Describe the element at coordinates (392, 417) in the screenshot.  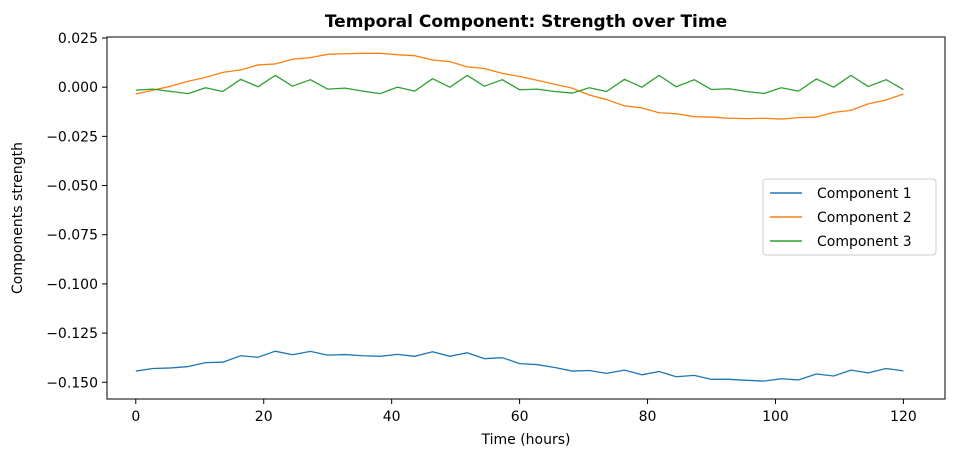
I see `x-tick-label: 40` at that location.